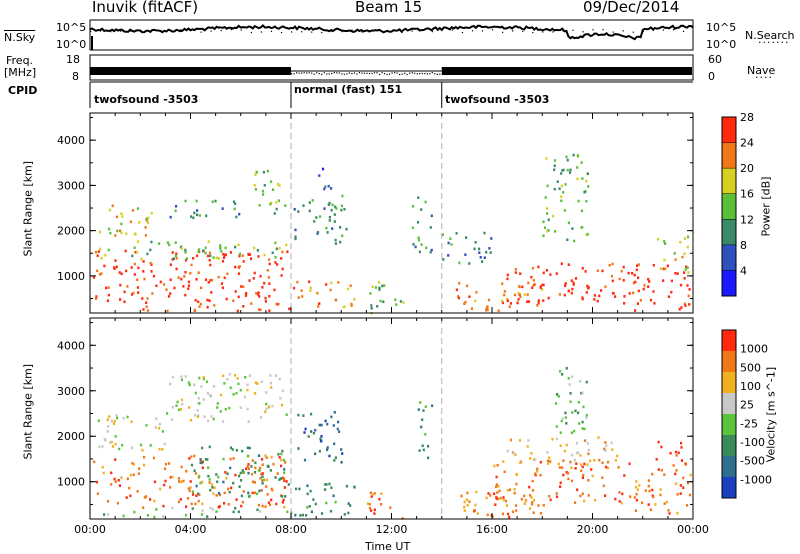 This screenshot has height=554, width=800. Describe the element at coordinates (715, 59) in the screenshot. I see `nave-tick-top: 60` at that location.